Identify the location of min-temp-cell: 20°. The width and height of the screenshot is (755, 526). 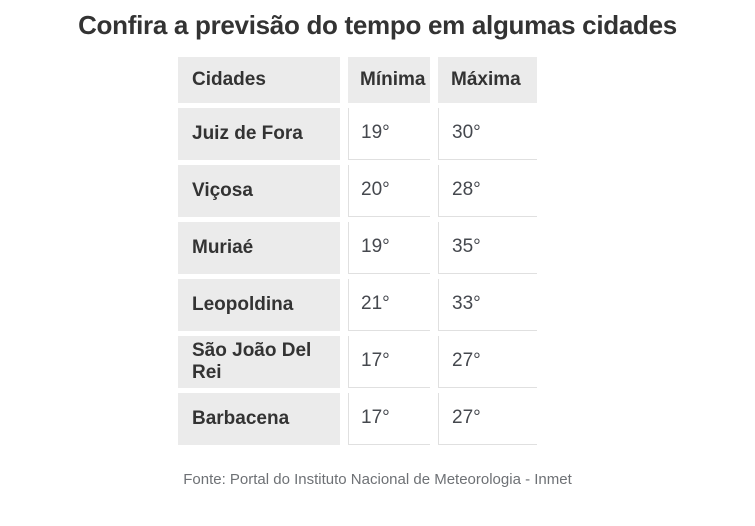
(389, 190).